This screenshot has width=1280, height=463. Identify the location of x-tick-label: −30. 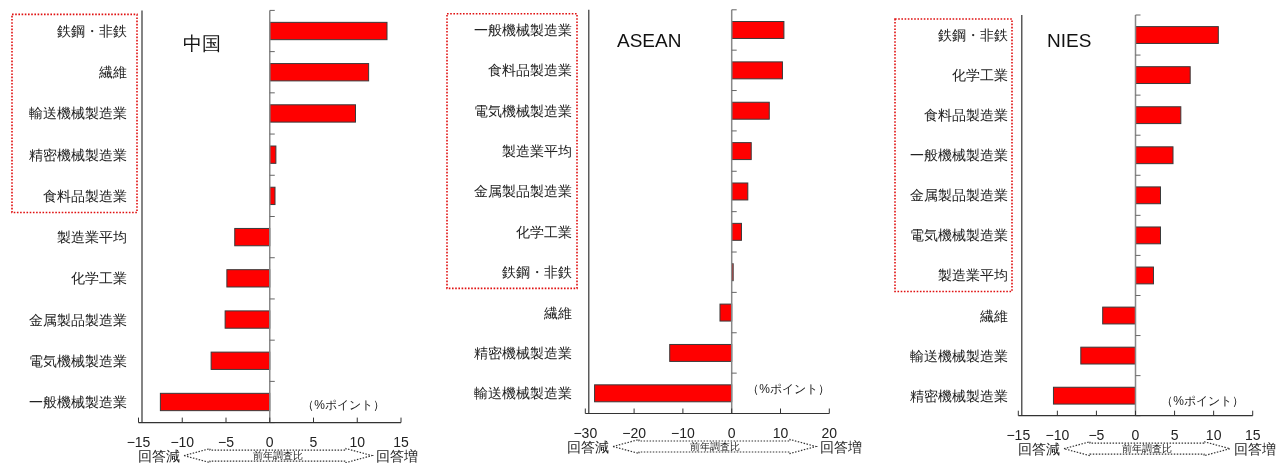
(585, 432).